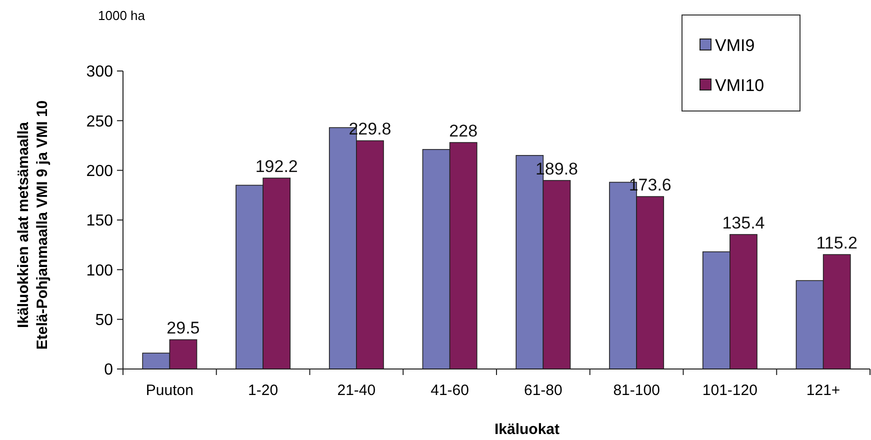  What do you see at coordinates (739, 85) in the screenshot?
I see `legend-label: VMI10` at bounding box center [739, 85].